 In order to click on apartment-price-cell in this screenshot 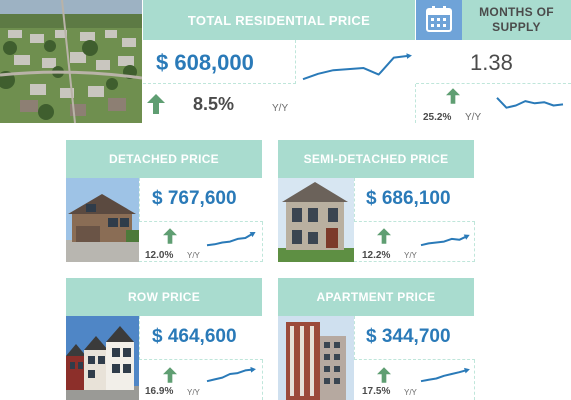, I will do `click(414, 338)`.